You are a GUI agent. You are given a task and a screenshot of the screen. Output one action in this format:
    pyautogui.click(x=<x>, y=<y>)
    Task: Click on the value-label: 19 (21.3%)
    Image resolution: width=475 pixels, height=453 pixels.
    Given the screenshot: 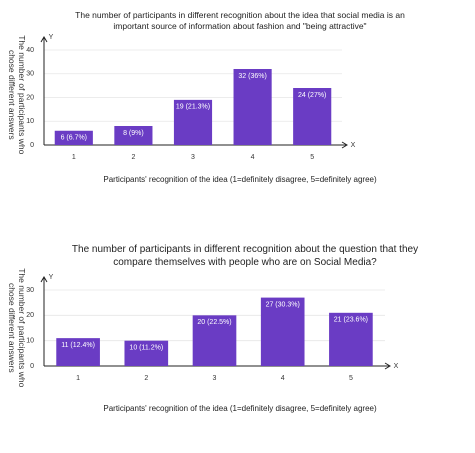 What is the action you would take?
    pyautogui.click(x=193, y=107)
    